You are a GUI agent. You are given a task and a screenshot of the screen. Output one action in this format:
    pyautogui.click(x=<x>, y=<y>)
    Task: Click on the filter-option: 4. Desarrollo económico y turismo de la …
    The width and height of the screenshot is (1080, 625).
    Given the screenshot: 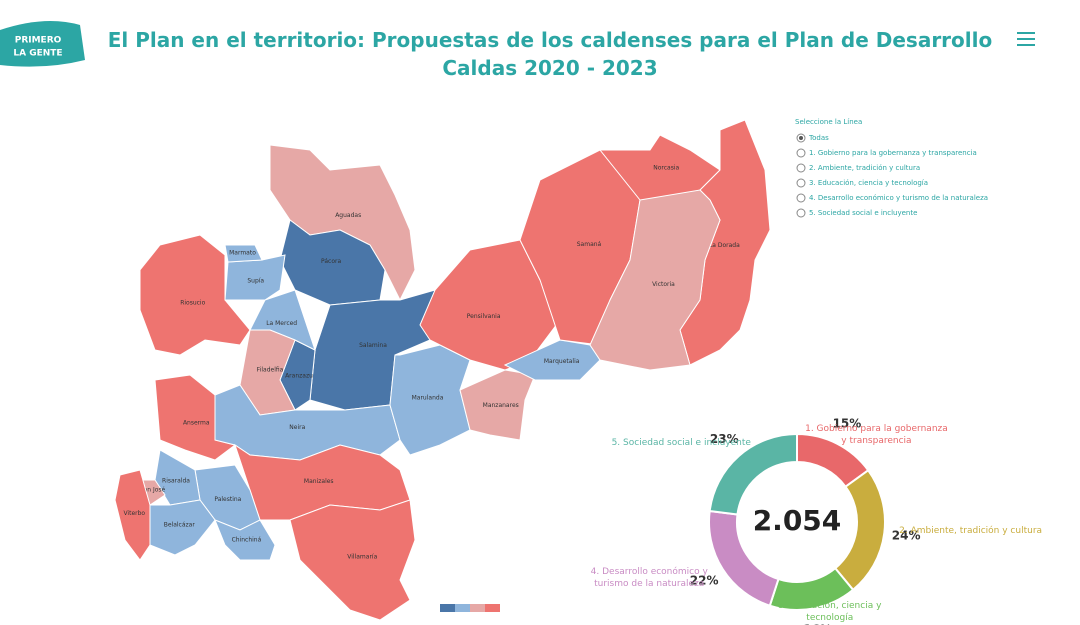 What is the action you would take?
    pyautogui.click(x=898, y=198)
    